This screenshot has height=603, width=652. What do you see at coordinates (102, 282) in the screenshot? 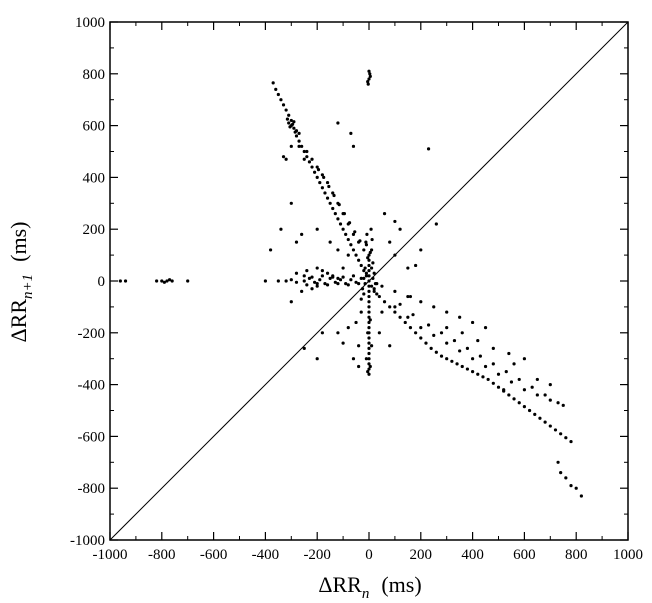
I see `y-tick-label: 0` at bounding box center [102, 282].